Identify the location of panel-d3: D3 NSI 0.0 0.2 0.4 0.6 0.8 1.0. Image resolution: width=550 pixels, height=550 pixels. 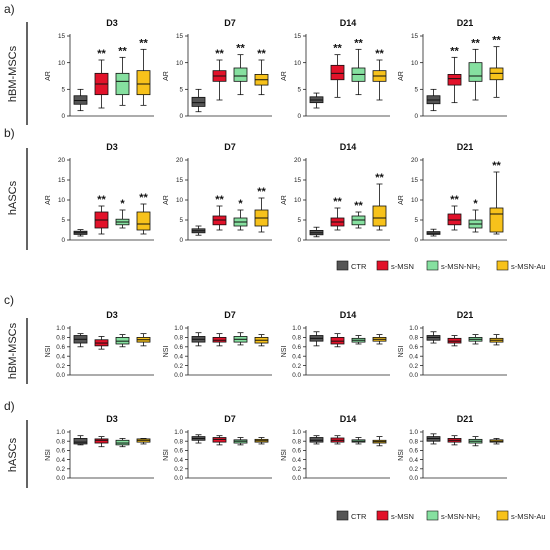
(99, 344).